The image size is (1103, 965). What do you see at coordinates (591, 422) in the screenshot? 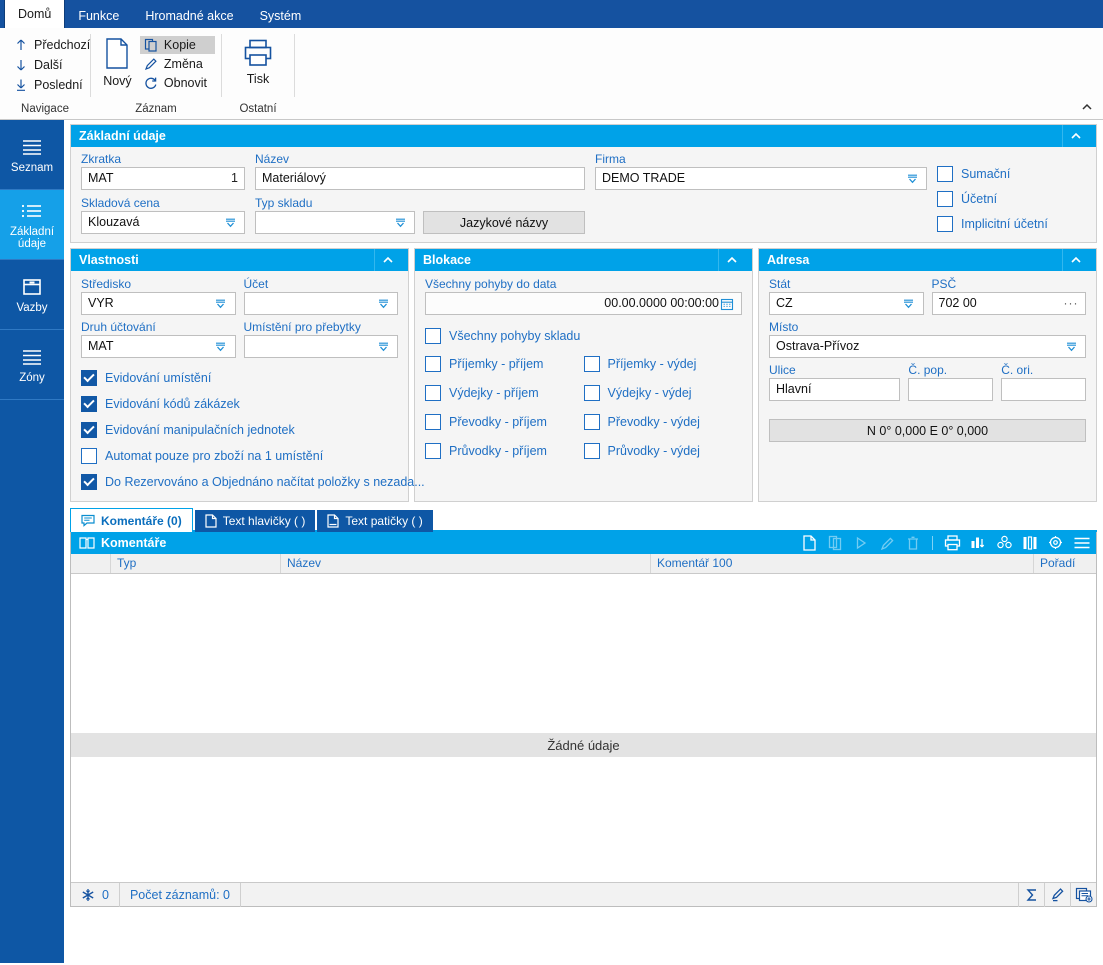
I see `checkbox-prevodky-vydej-box` at bounding box center [591, 422].